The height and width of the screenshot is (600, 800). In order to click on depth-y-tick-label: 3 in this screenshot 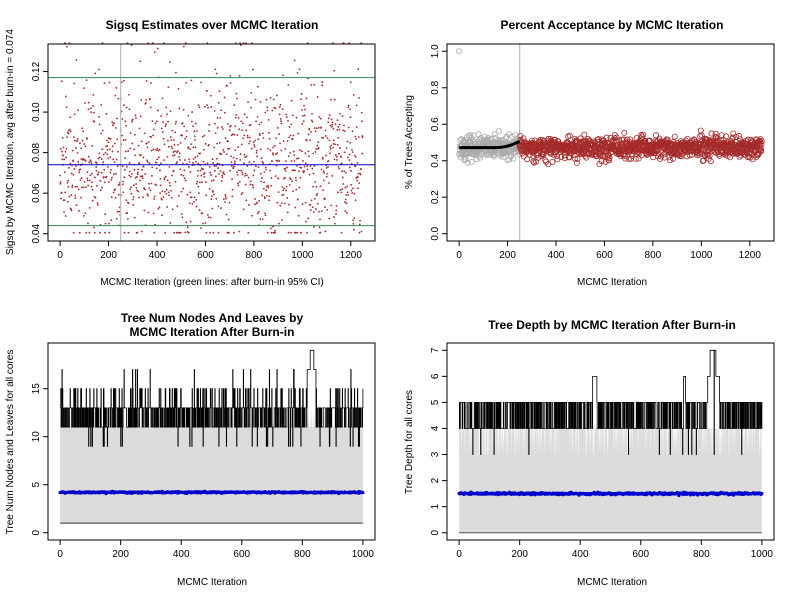, I will do `click(435, 454)`.